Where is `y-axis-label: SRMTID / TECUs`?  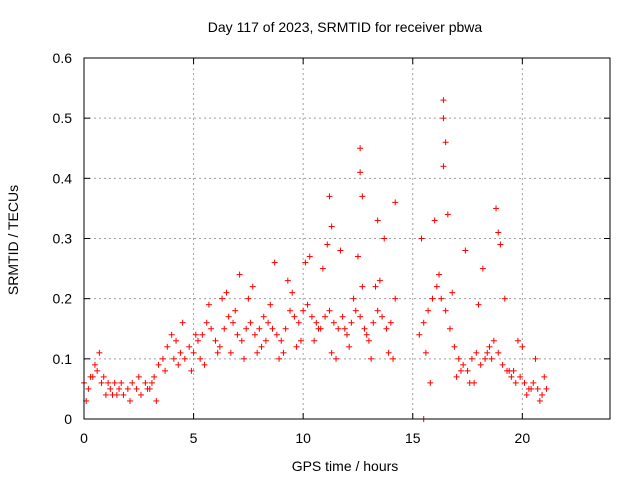
y-axis-label: SRMTID / TECUs is located at coordinates (13, 240).